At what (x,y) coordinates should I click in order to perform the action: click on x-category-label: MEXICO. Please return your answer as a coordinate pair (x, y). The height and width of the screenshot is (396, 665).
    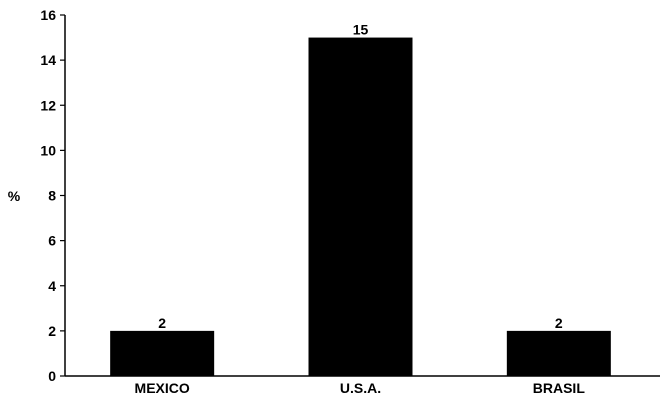
    Looking at the image, I should click on (162, 388).